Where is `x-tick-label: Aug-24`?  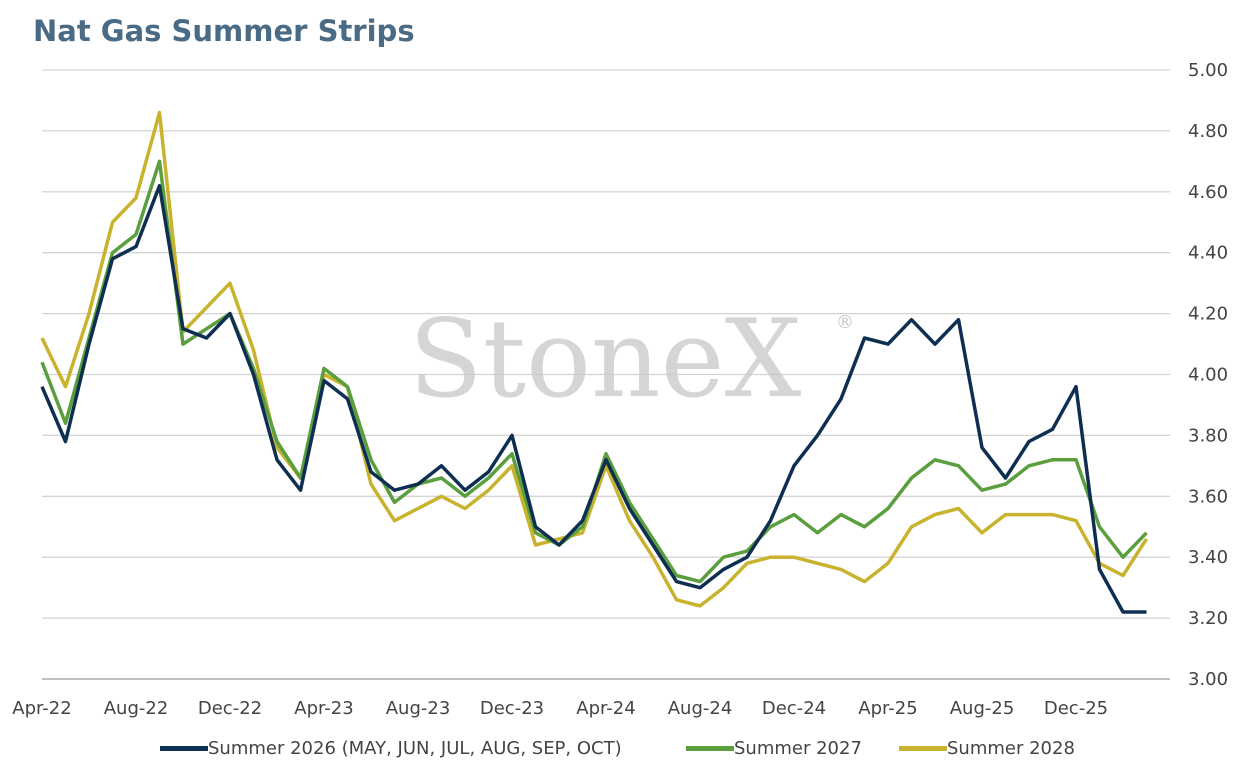 x-tick-label: Aug-24 is located at coordinates (700, 708).